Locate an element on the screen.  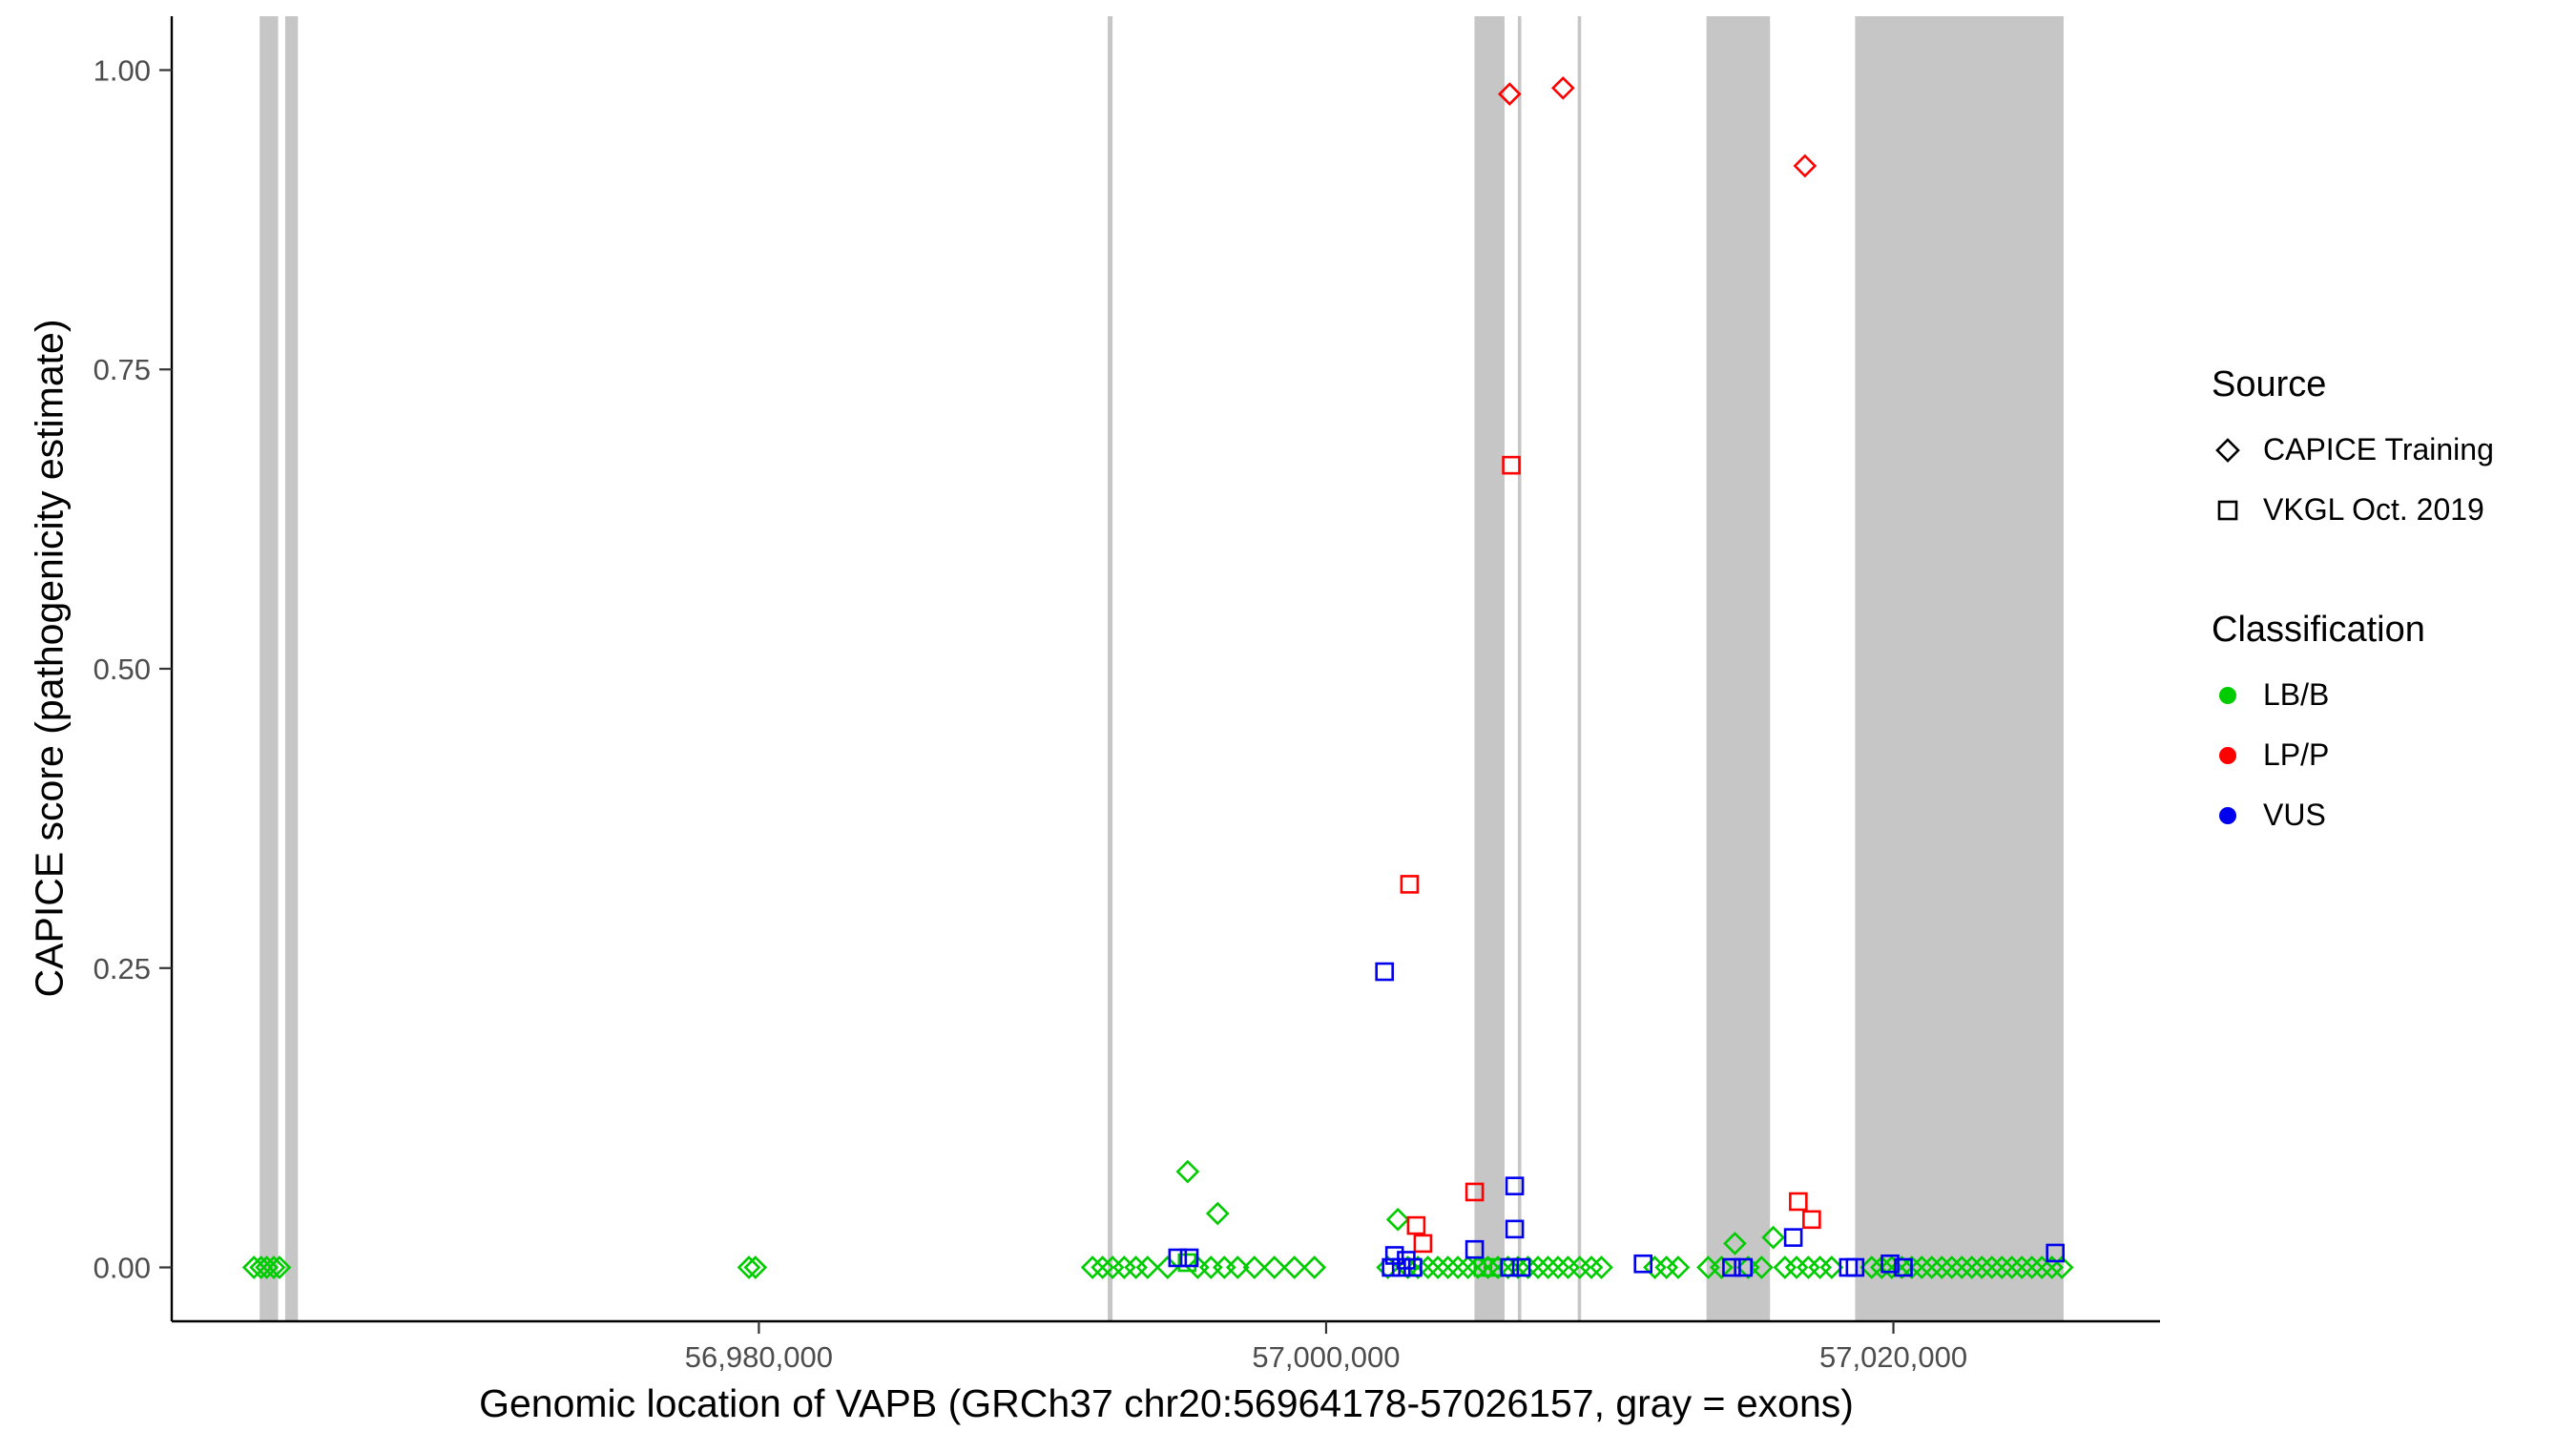
x-tick-label: 57,000,000 is located at coordinates (1326, 1357).